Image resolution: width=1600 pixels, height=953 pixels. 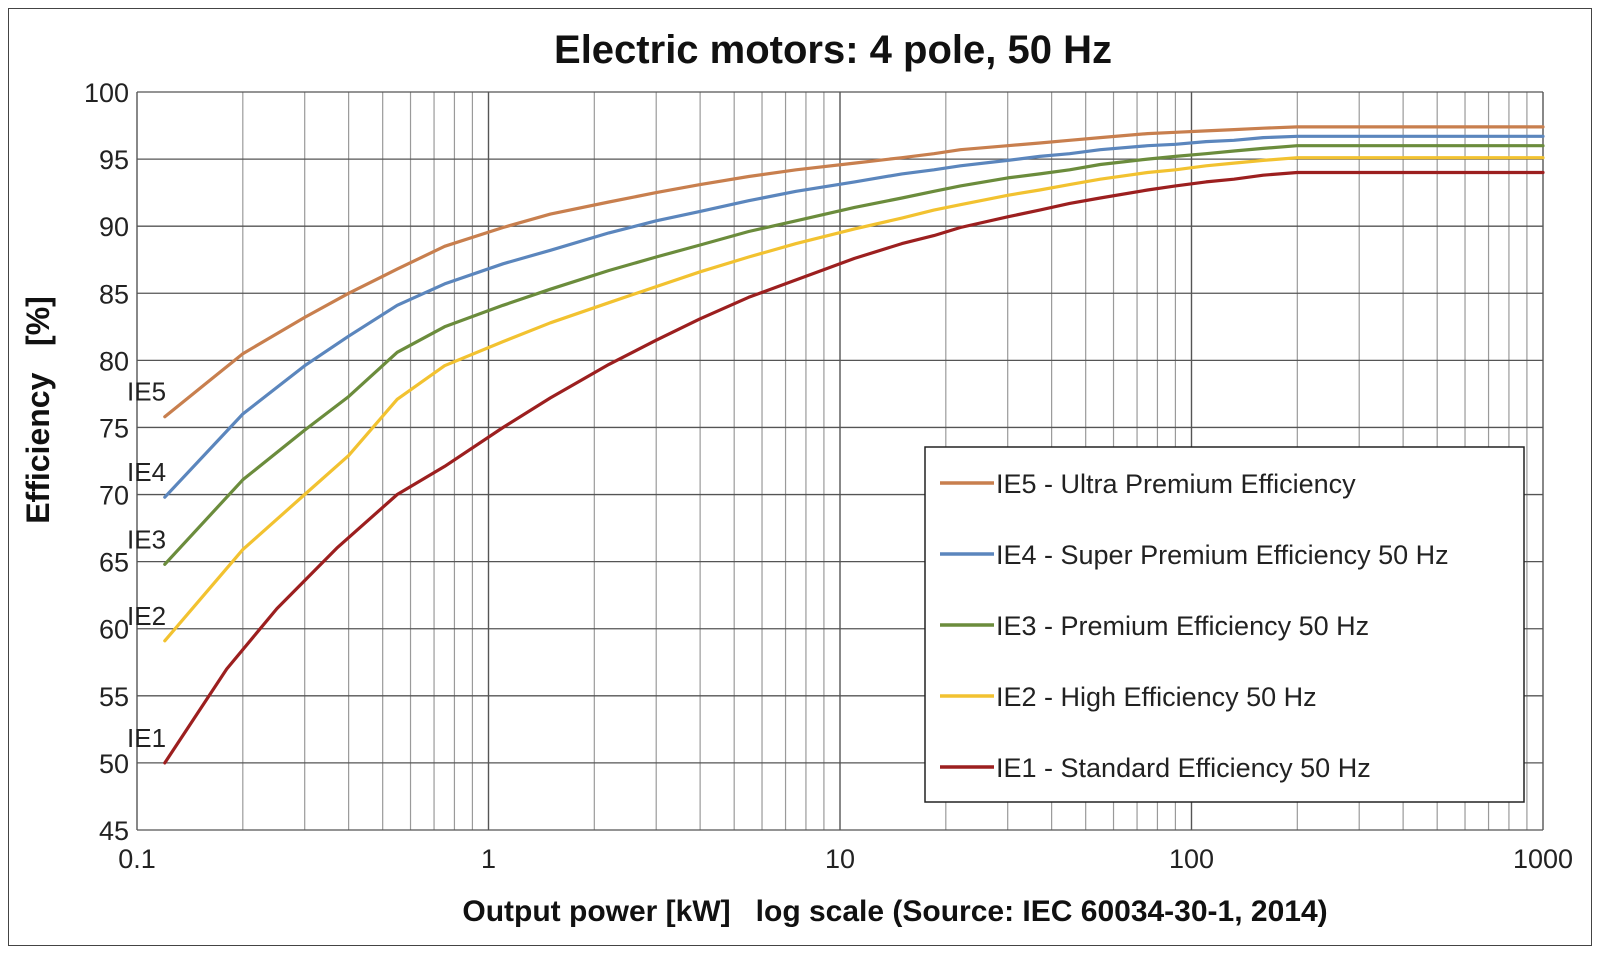 What do you see at coordinates (488, 859) in the screenshot?
I see `x-tick-label: 1` at bounding box center [488, 859].